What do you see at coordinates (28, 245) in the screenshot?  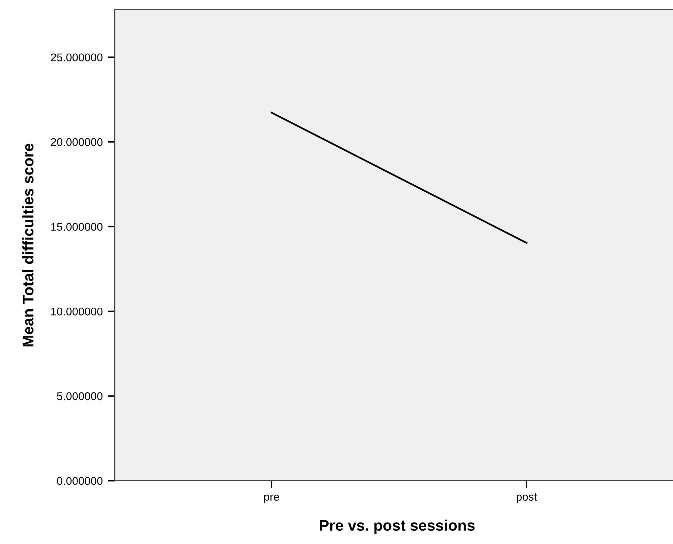 I see `y-axis-title: Mean Total difficulties score` at bounding box center [28, 245].